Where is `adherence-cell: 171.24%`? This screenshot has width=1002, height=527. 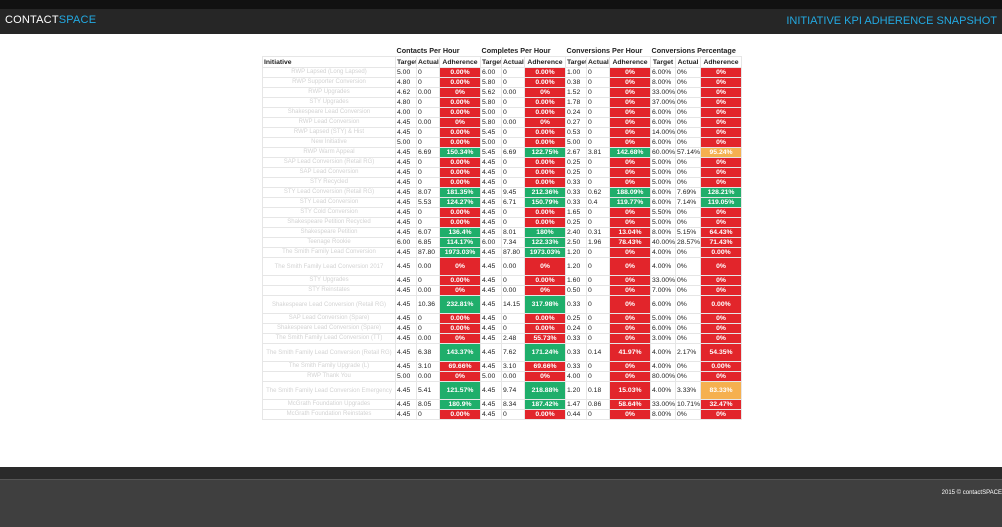
adherence-cell: 171.24% is located at coordinates (545, 352).